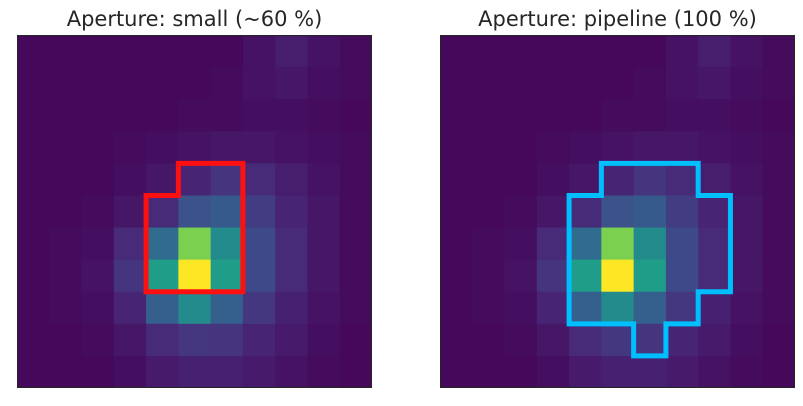 Image resolution: width=803 pixels, height=406 pixels. Describe the element at coordinates (98, 276) in the screenshot. I see `heatmap-cell-r7-c2` at that location.